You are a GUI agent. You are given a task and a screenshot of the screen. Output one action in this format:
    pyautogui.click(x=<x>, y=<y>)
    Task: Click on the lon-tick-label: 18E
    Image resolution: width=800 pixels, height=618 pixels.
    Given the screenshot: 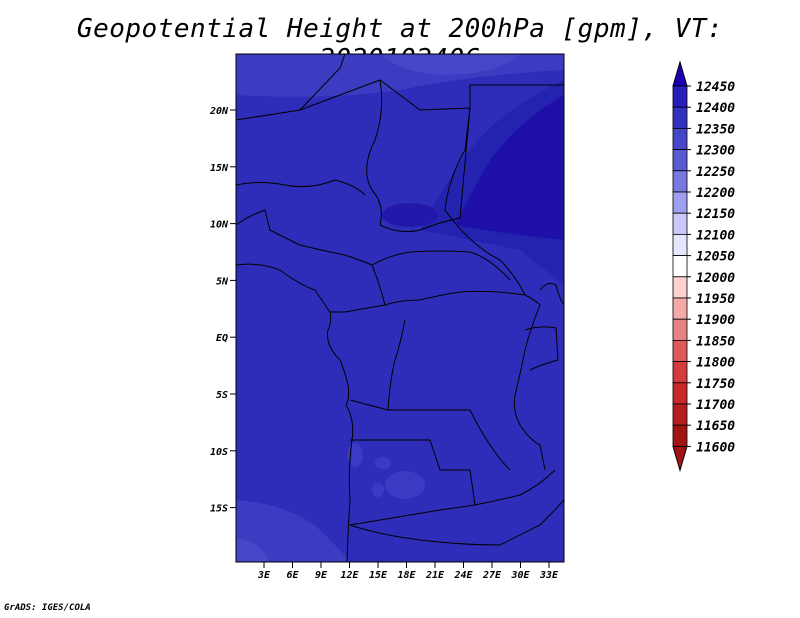 What is the action you would take?
    pyautogui.click(x=406, y=575)
    